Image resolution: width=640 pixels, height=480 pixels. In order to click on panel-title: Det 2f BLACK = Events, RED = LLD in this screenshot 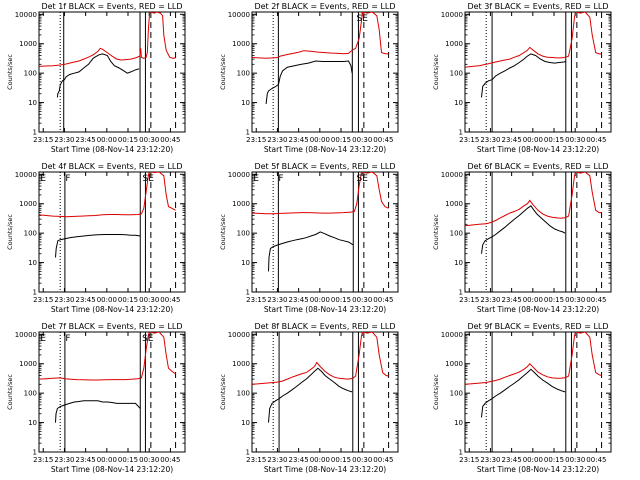, I will do `click(324, 6)`.